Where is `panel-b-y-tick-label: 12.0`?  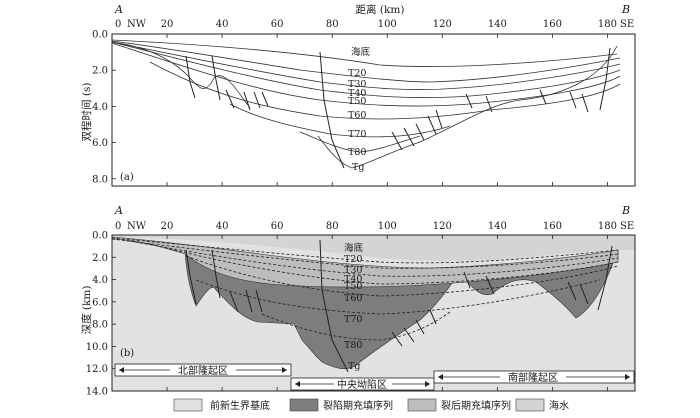 panel-b-y-tick-label: 12.0 is located at coordinates (97, 369).